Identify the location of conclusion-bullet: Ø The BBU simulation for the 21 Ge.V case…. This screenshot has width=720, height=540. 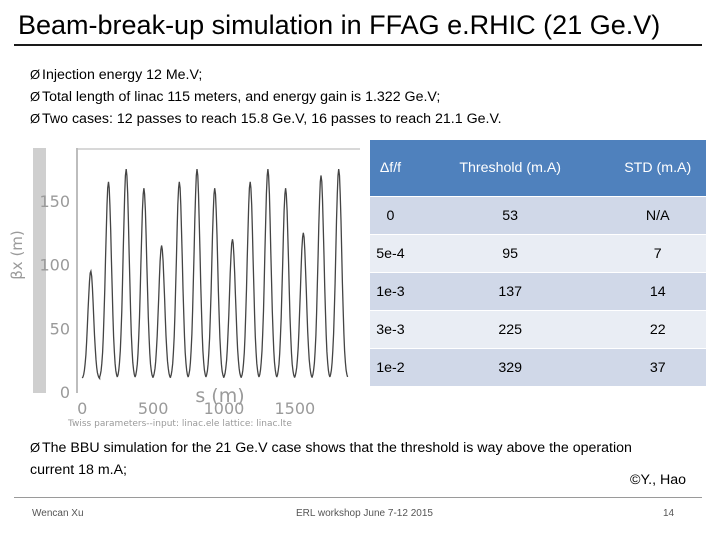
(350, 459).